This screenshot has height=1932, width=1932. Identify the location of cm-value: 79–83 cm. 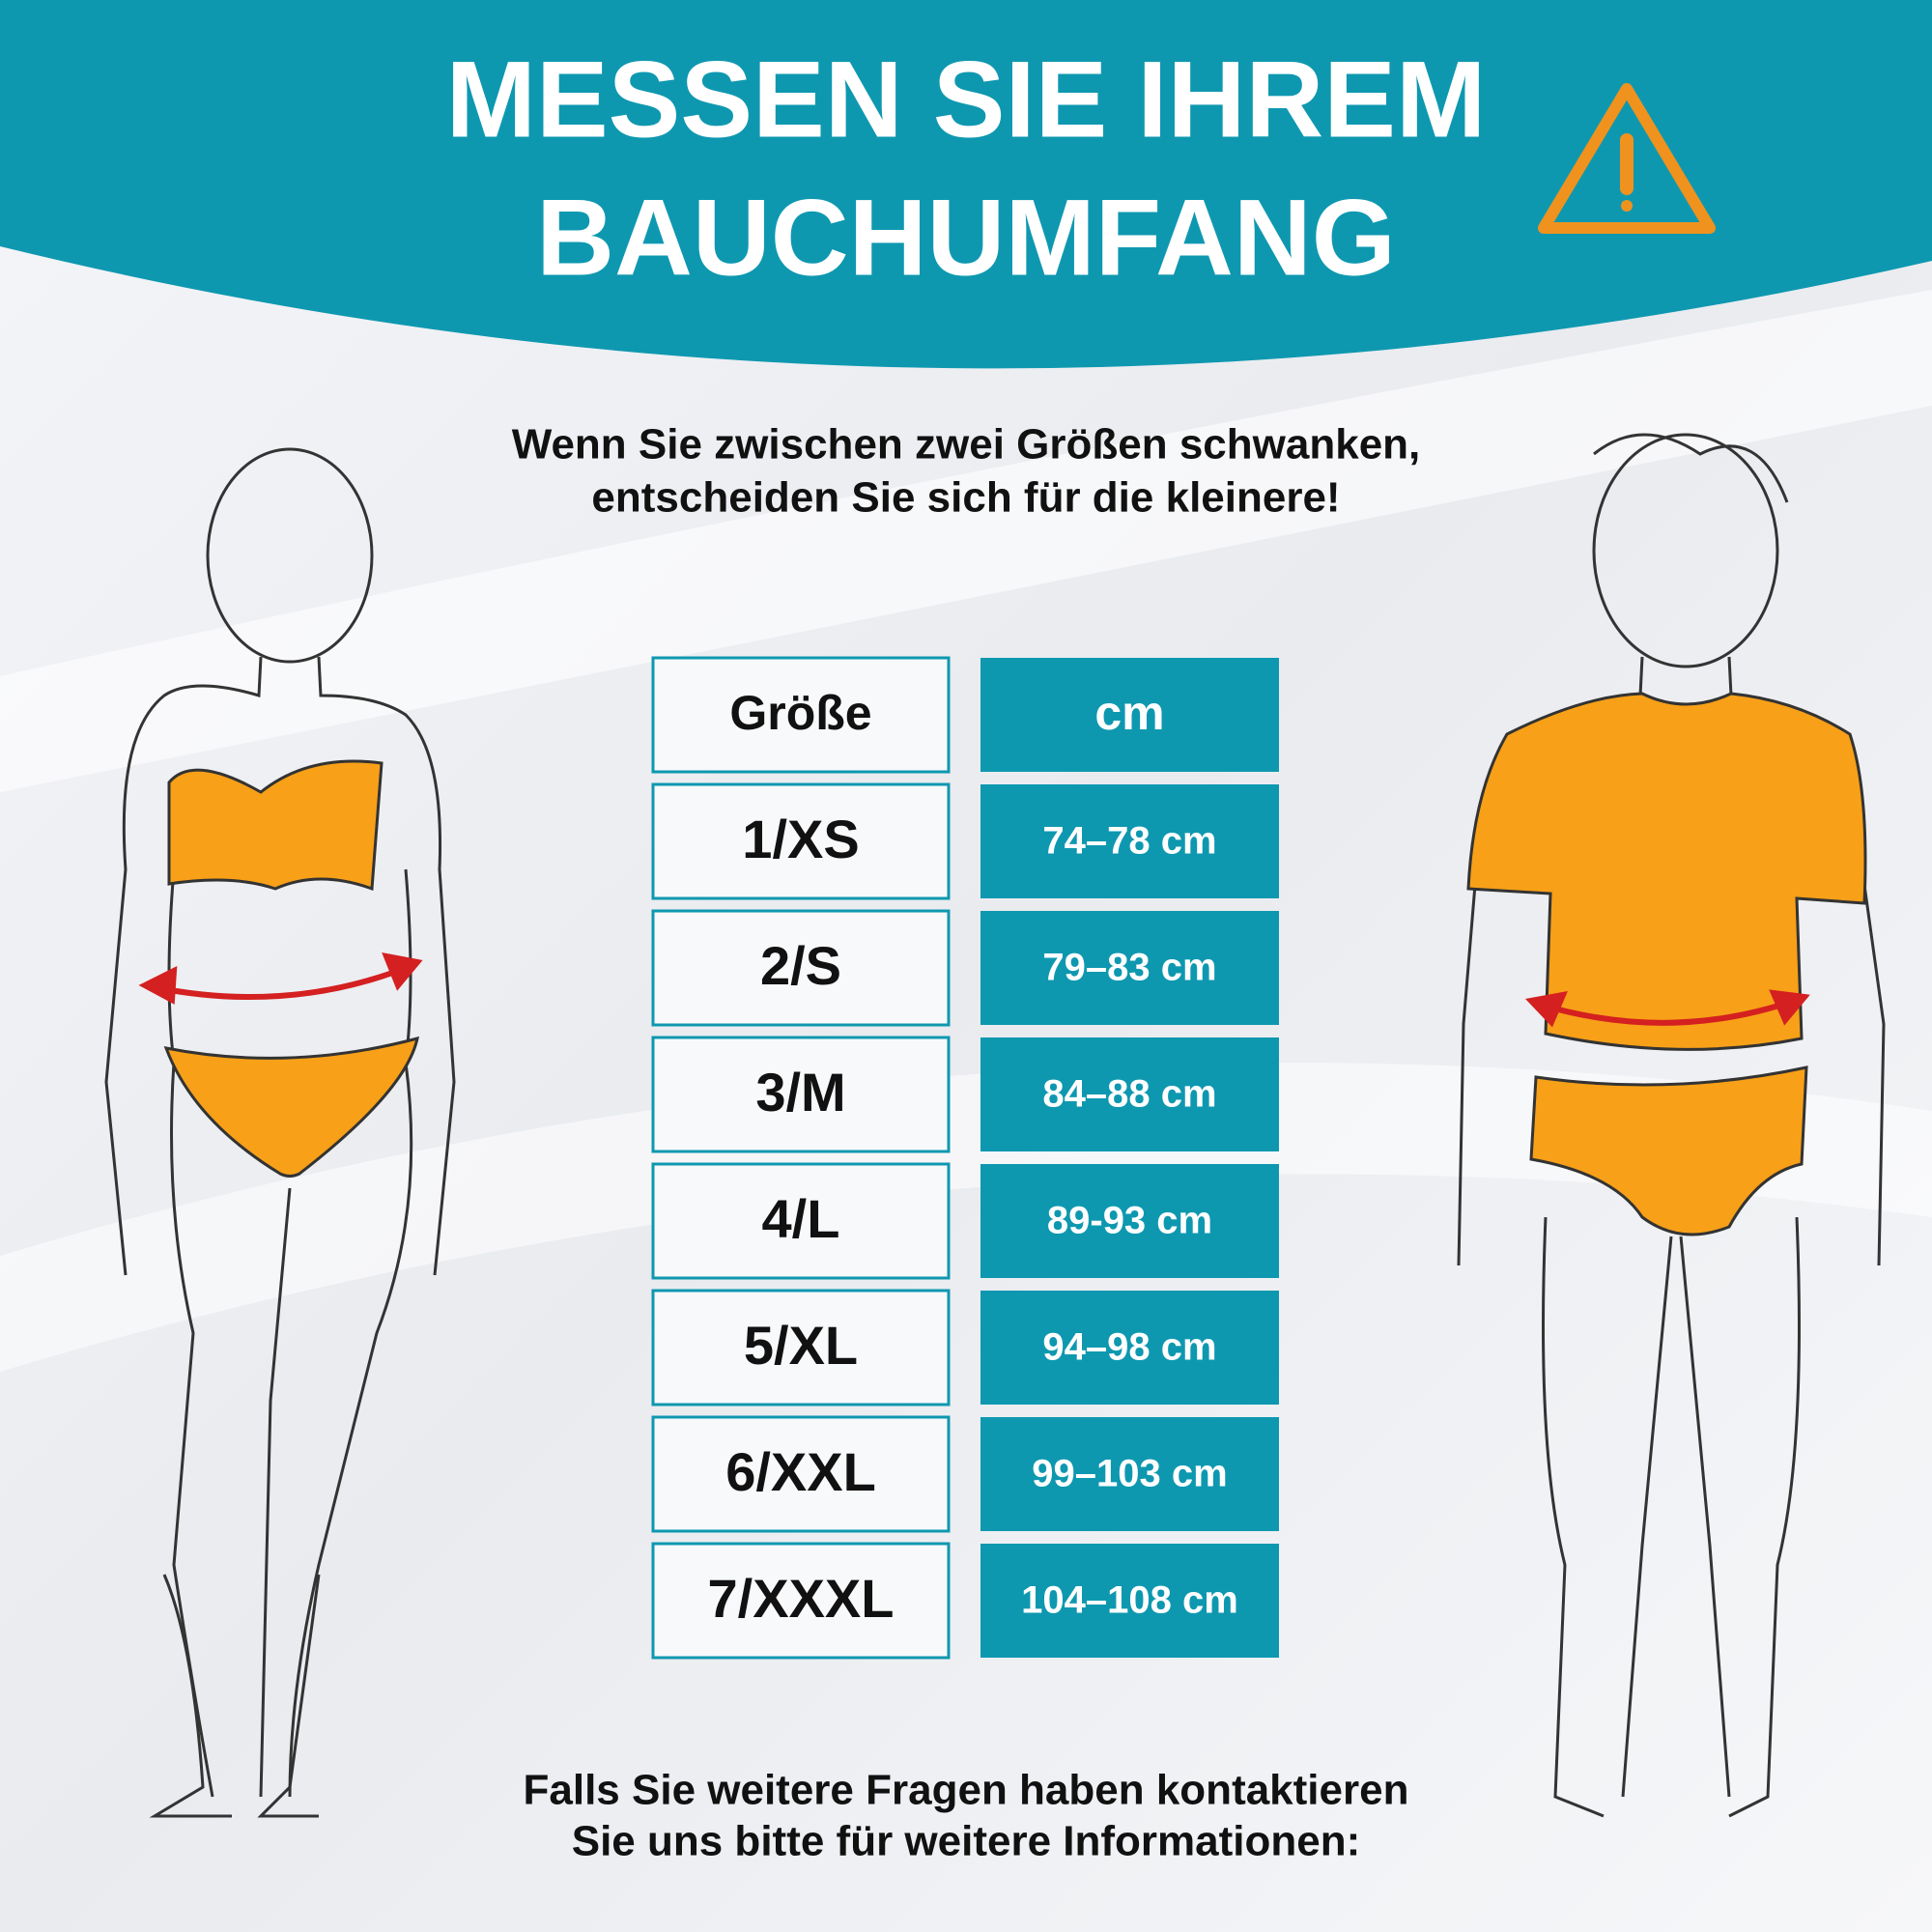
(1129, 968).